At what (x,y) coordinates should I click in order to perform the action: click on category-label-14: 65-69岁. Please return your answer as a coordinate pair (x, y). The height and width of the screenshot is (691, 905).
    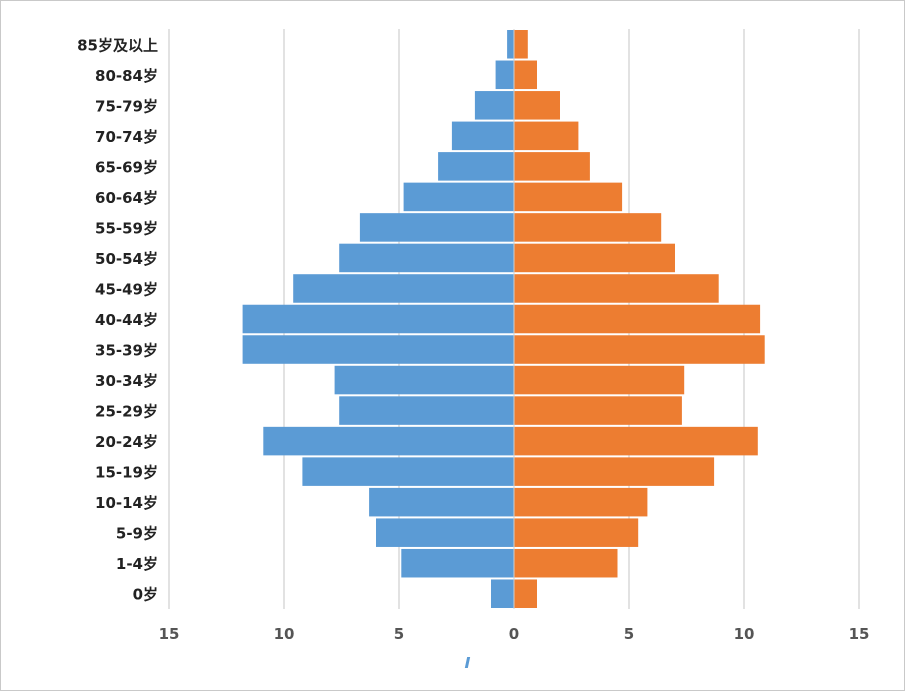
    Looking at the image, I should click on (126, 167).